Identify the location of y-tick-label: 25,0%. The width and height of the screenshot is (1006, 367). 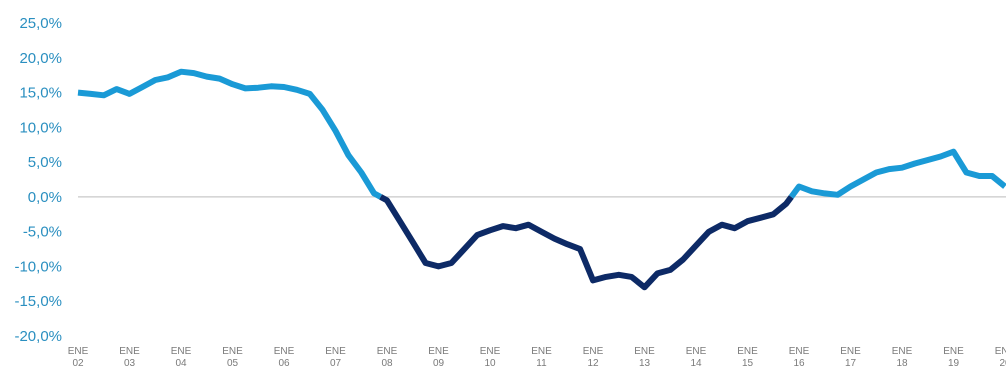
(40, 23).